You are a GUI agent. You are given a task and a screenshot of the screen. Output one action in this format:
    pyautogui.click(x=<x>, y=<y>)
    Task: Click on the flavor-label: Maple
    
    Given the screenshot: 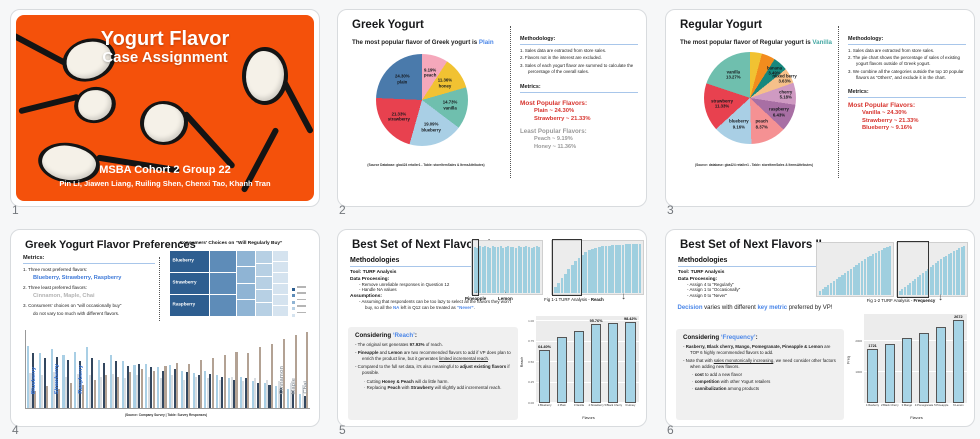 What is the action you would take?
    pyautogui.click(x=293, y=385)
    